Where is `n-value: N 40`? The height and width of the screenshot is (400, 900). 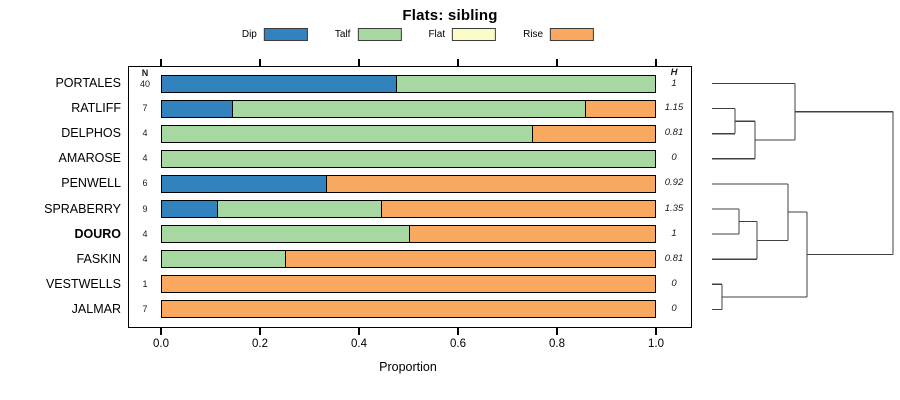 n-value: N 40 is located at coordinates (145, 78).